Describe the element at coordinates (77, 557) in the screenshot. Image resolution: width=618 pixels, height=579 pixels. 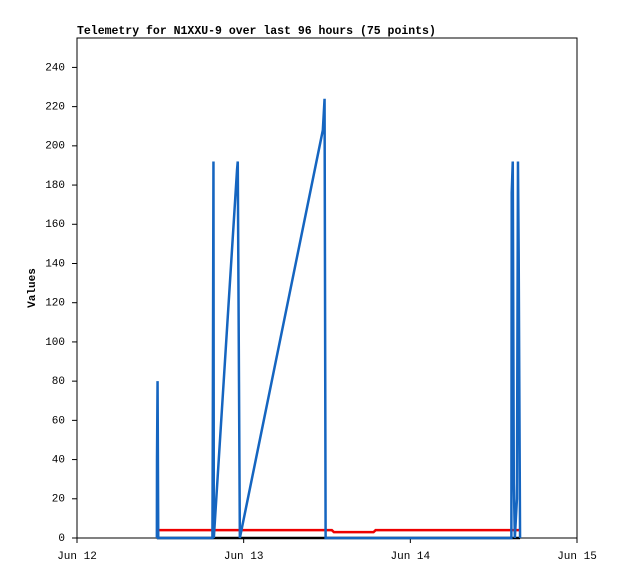
I see `x-tick-label: Jun 12` at that location.